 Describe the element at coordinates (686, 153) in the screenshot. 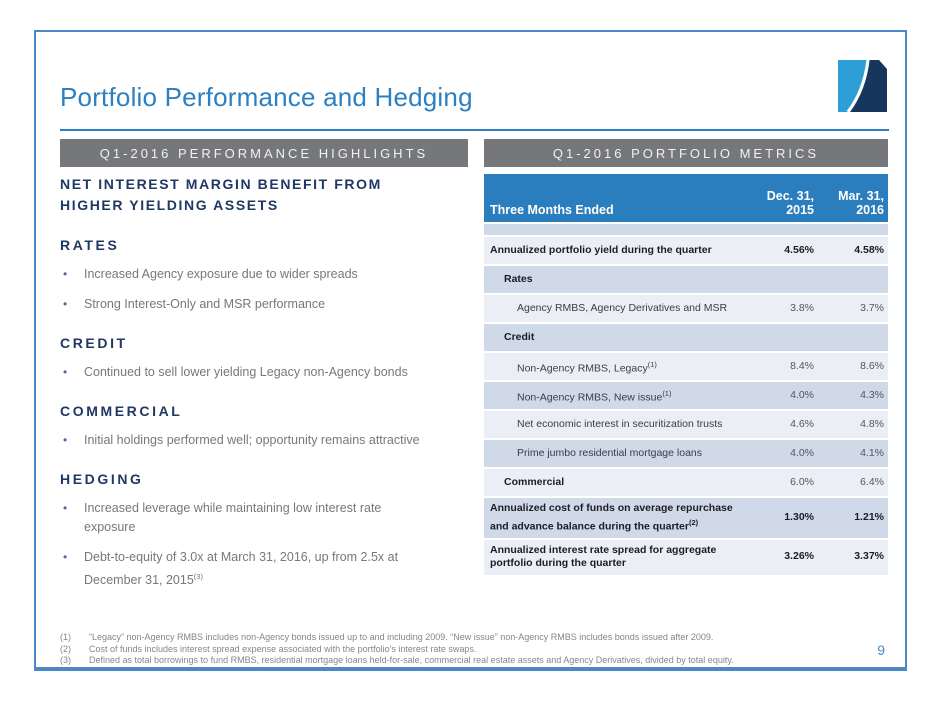

I see `right-panel-header: Q1-2016 PORTFOLIO METRICS` at that location.